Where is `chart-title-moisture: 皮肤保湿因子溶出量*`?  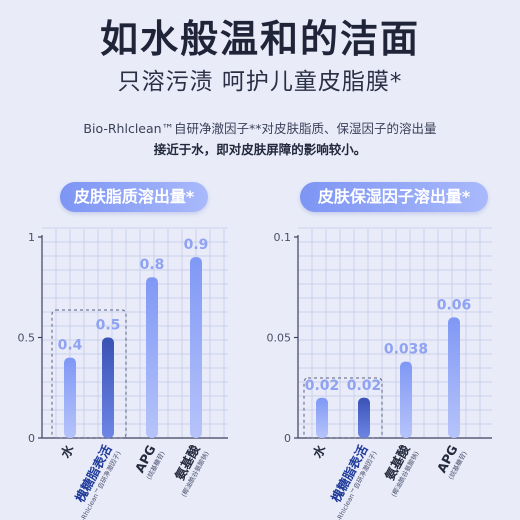 chart-title-moisture: 皮肤保湿因子溶出量* is located at coordinates (394, 197).